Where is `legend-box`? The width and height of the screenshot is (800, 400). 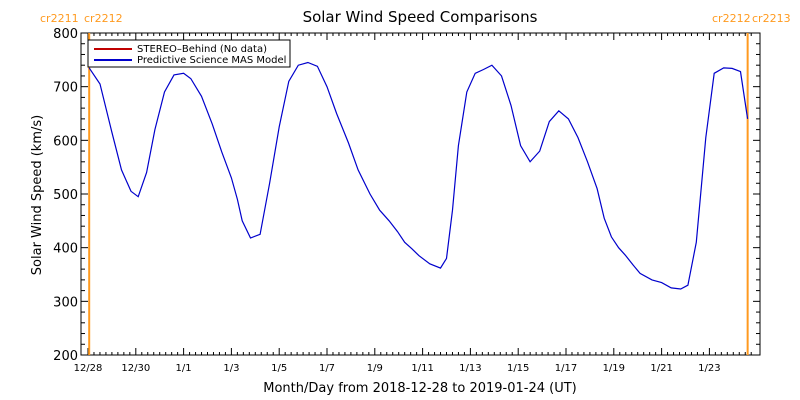
legend-box is located at coordinates (189, 53).